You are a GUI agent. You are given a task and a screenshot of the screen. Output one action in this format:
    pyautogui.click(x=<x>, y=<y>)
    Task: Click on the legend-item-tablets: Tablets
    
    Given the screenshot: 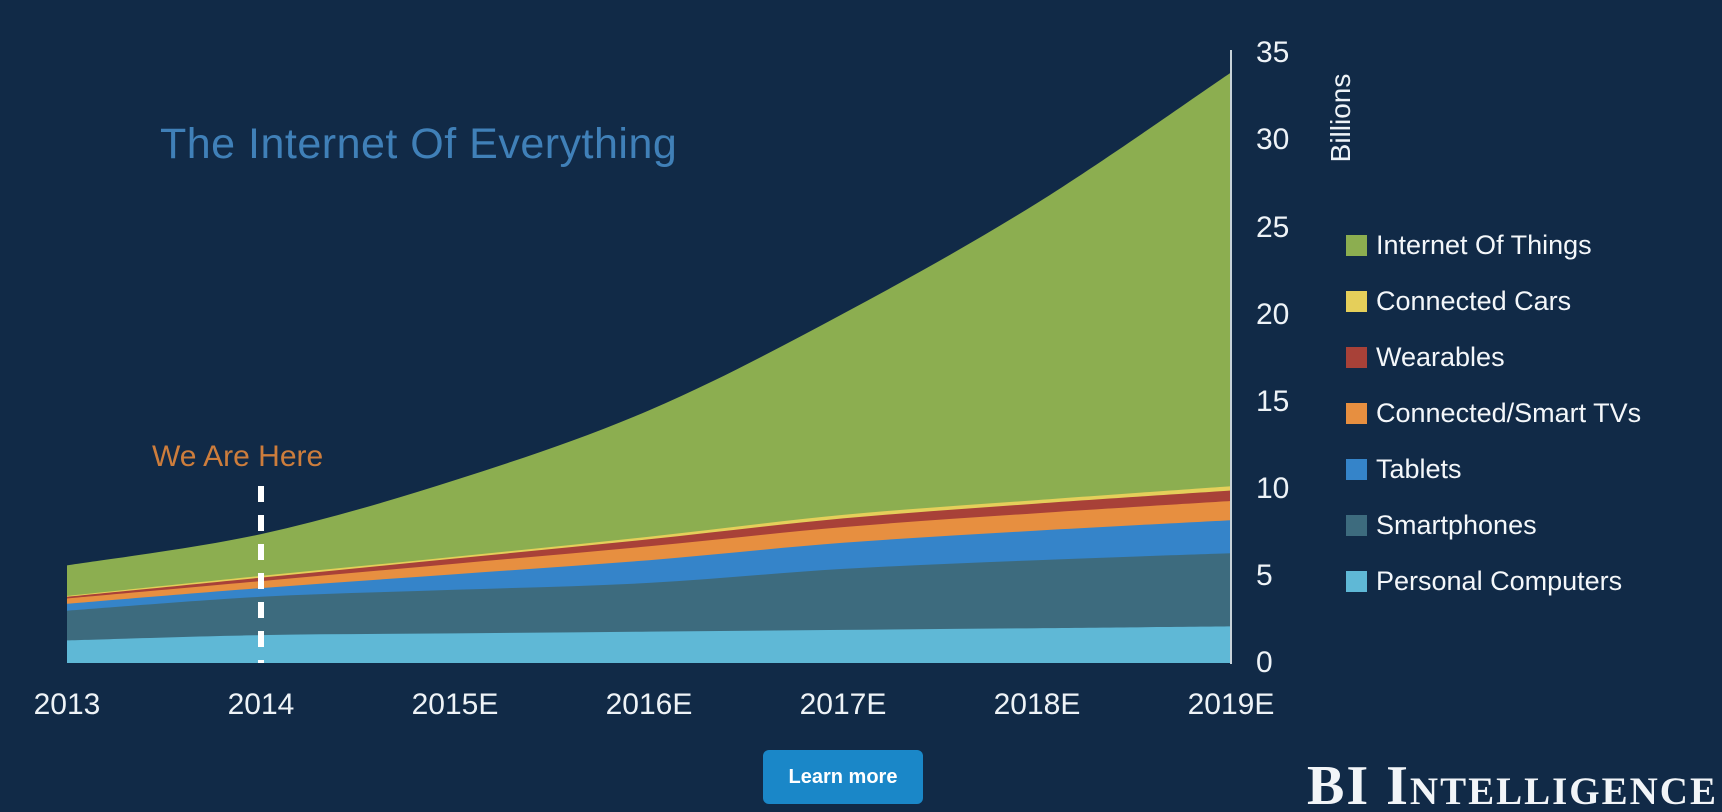 What is the action you would take?
    pyautogui.click(x=1493, y=469)
    